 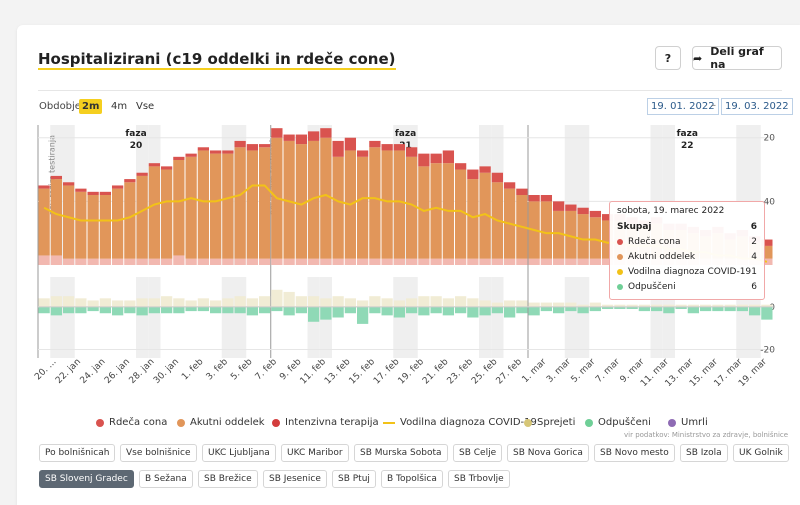 I want to click on hospital-filter-button: Vse bolnišnice, so click(x=158, y=453).